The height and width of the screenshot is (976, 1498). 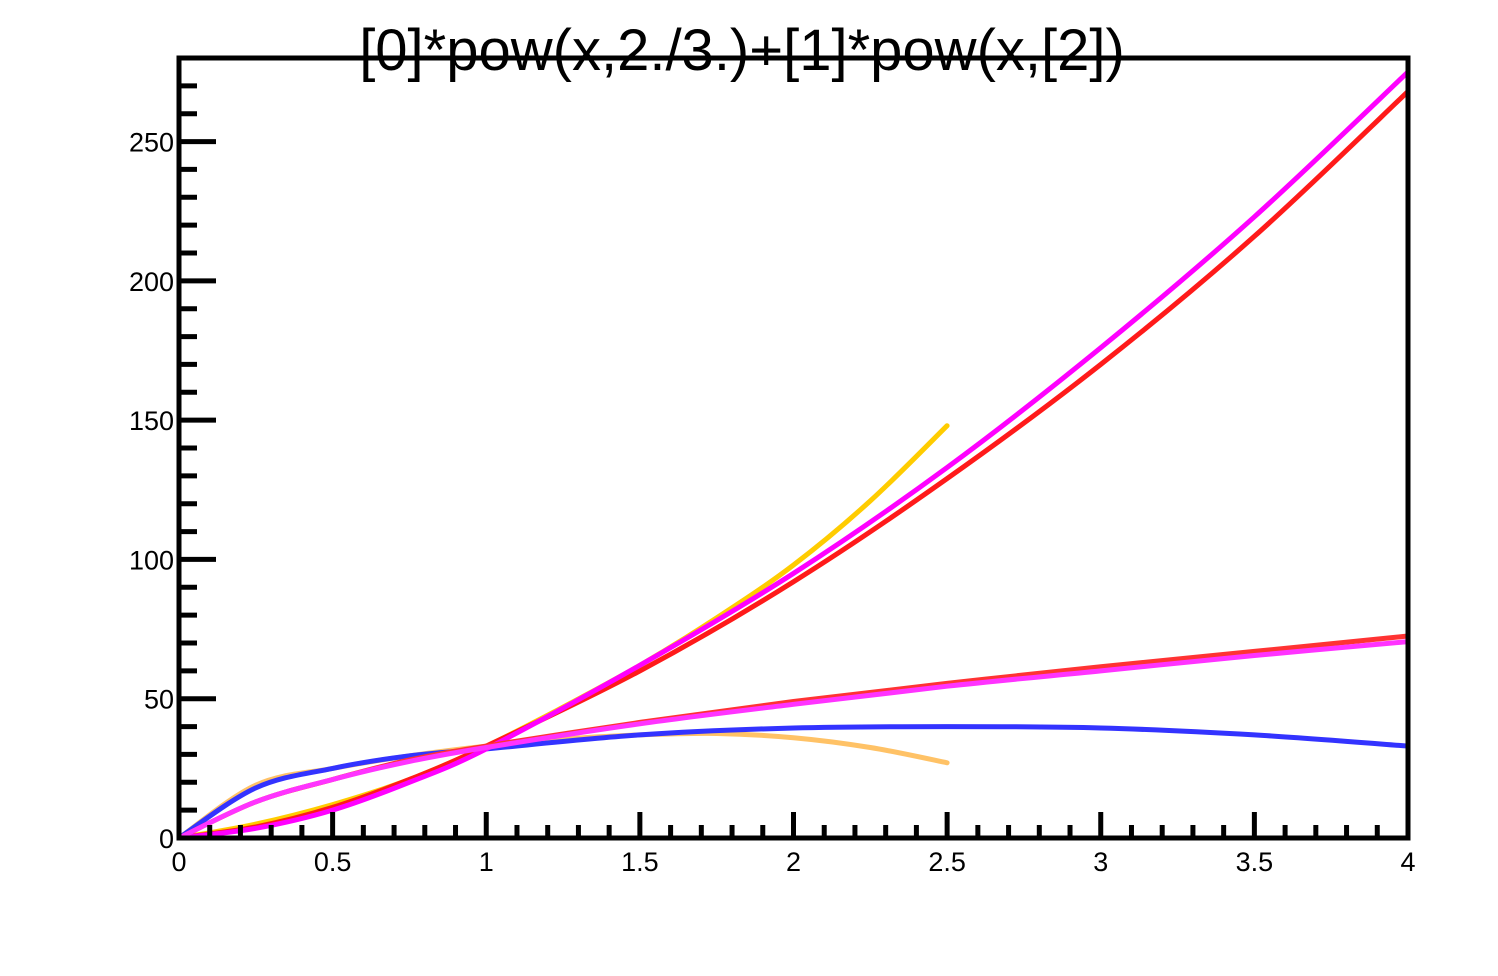 What do you see at coordinates (151, 282) in the screenshot?
I see `y-tick-label: 200` at bounding box center [151, 282].